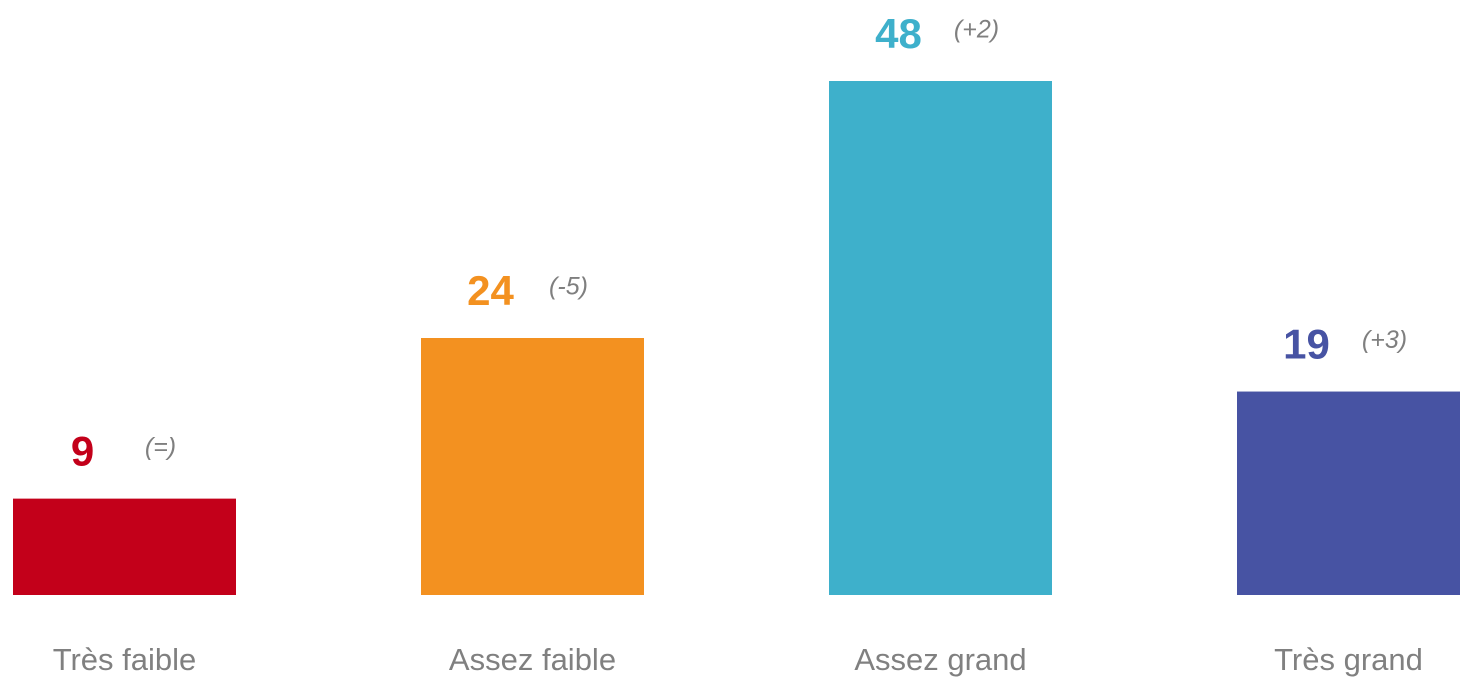  Describe the element at coordinates (82, 451) in the screenshot. I see `value-label: 9` at that location.